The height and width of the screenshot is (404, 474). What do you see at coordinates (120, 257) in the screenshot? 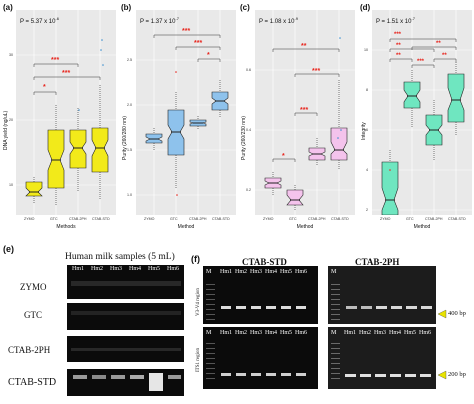
I see `panel-e-title: Human milk samples (5 mL)` at bounding box center [120, 257].